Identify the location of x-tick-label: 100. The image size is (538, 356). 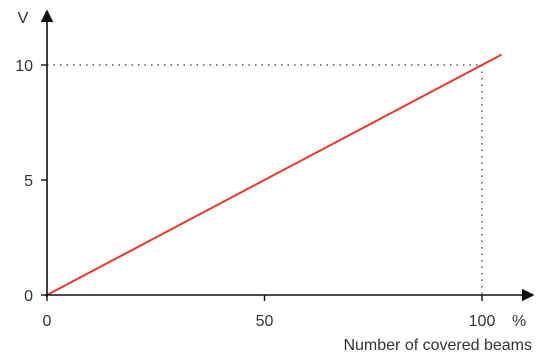
(482, 321).